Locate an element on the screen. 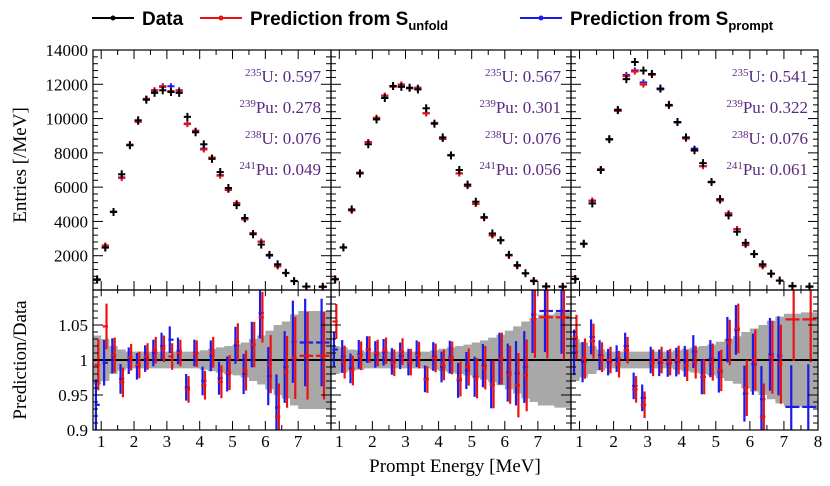  legend-marker-prompt is located at coordinates (541, 18).